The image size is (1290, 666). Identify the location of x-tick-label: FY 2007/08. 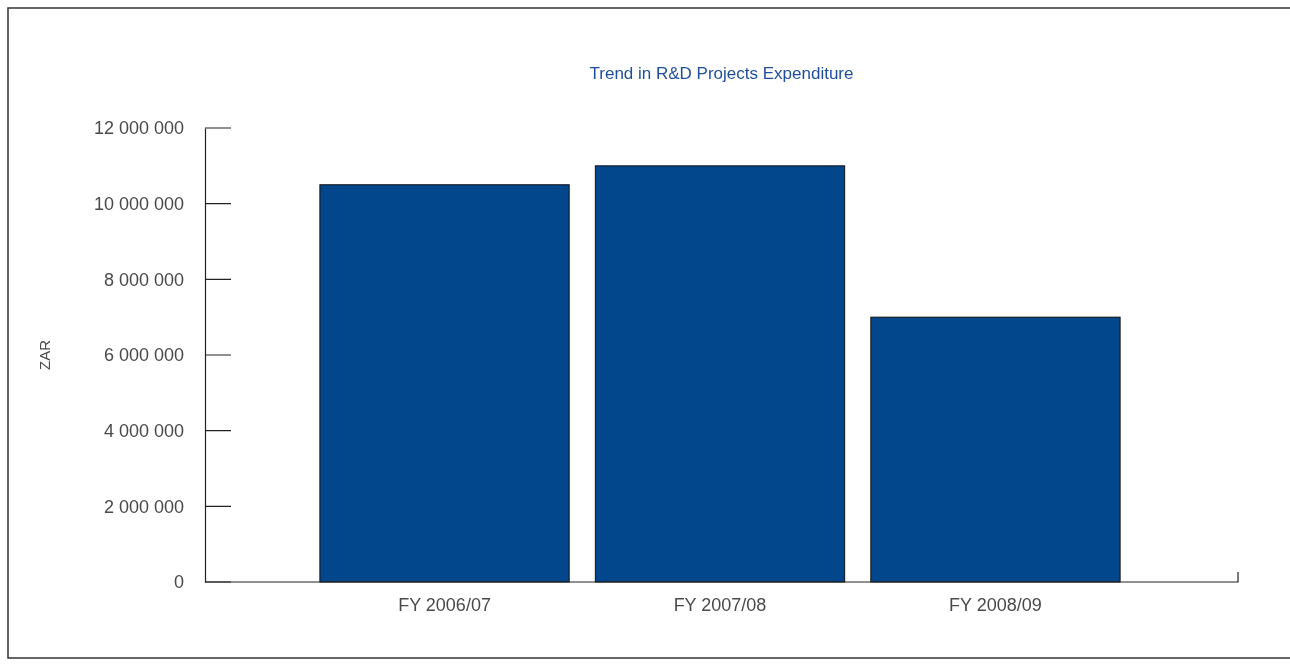
(720, 605).